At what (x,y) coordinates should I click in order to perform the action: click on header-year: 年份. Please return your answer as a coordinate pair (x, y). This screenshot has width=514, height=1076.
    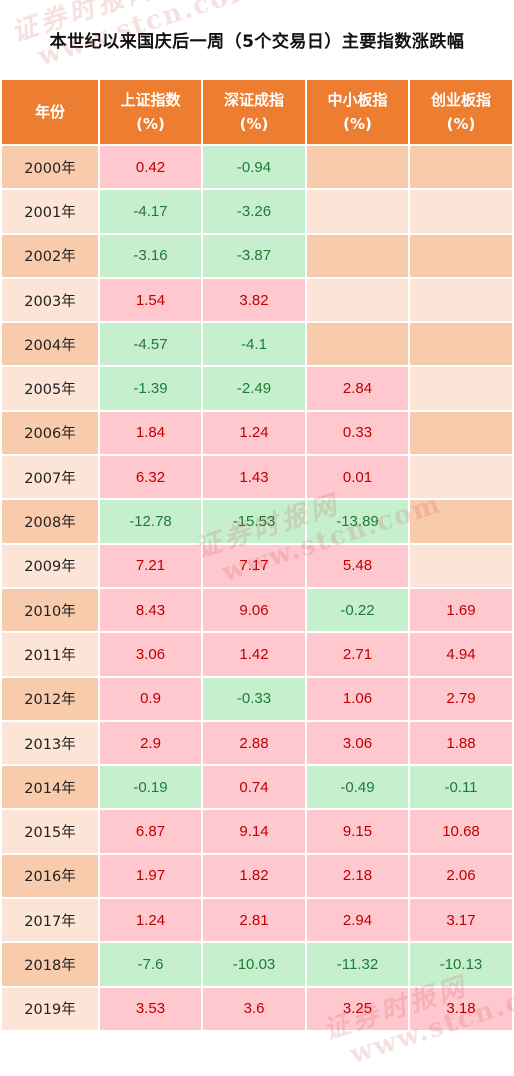
    Looking at the image, I should click on (50, 112).